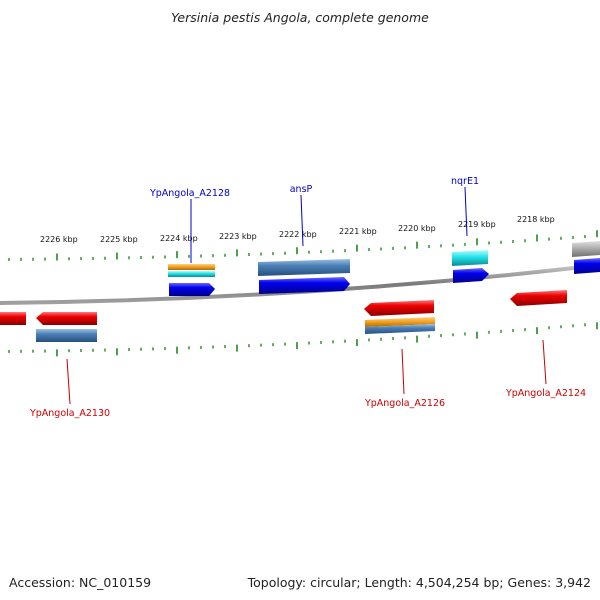  I want to click on feature-a2128-orange, so click(191, 267).